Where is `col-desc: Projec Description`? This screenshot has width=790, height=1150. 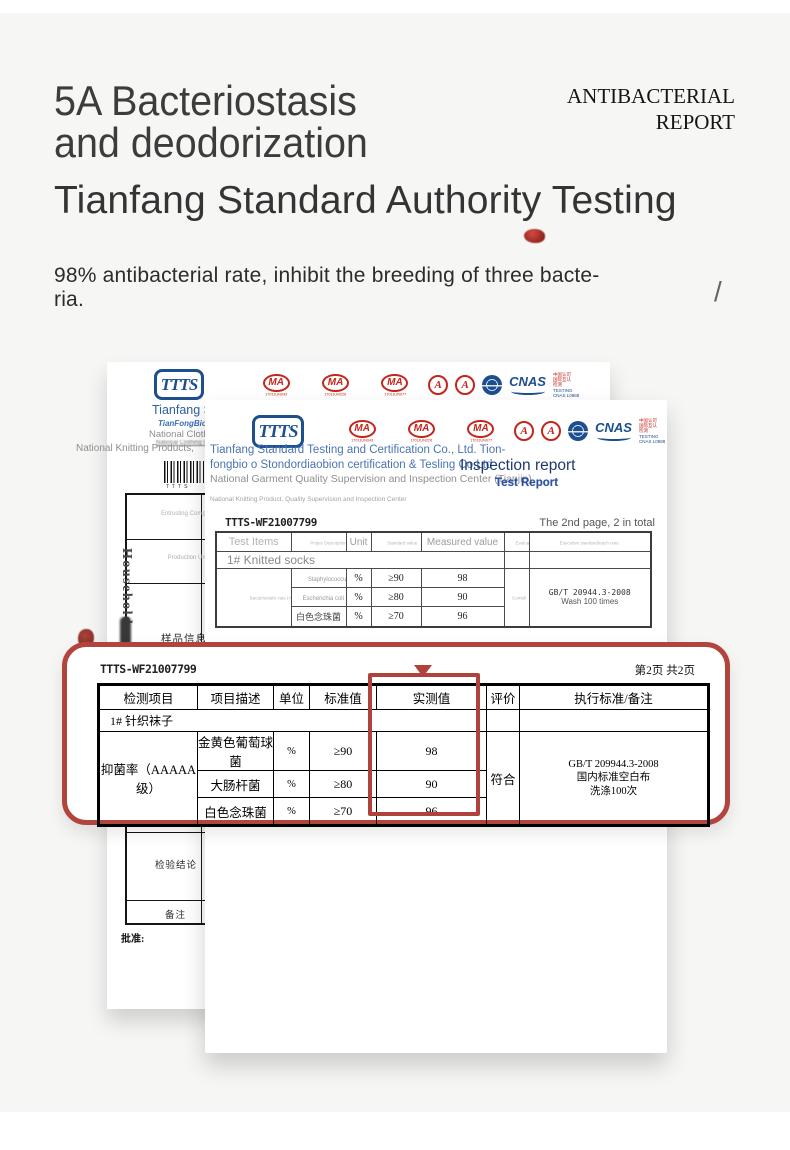
col-desc: Projec Description is located at coordinates (318, 541).